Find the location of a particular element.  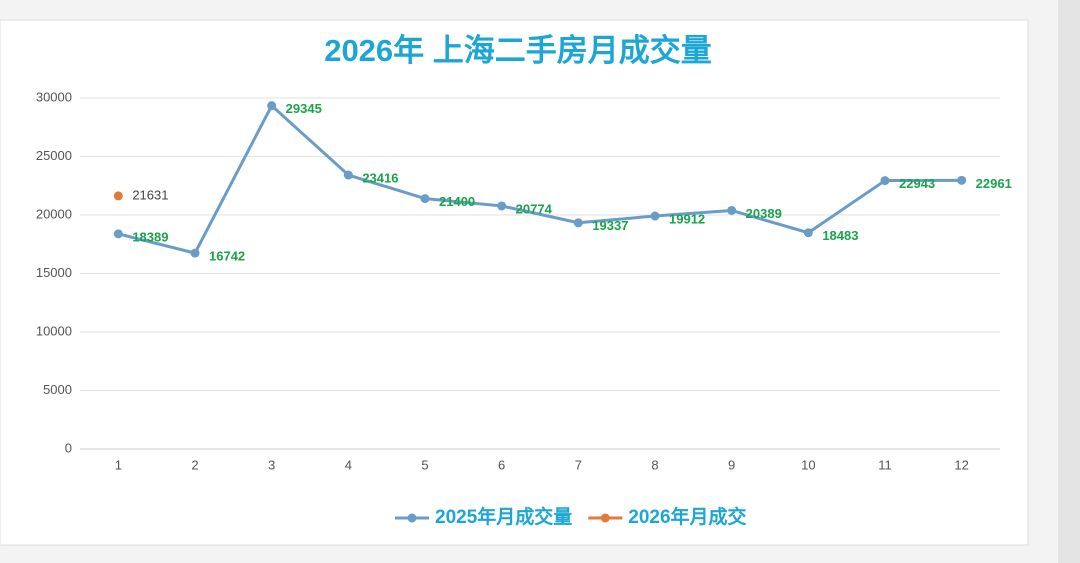

side-strip is located at coordinates (1069, 281).